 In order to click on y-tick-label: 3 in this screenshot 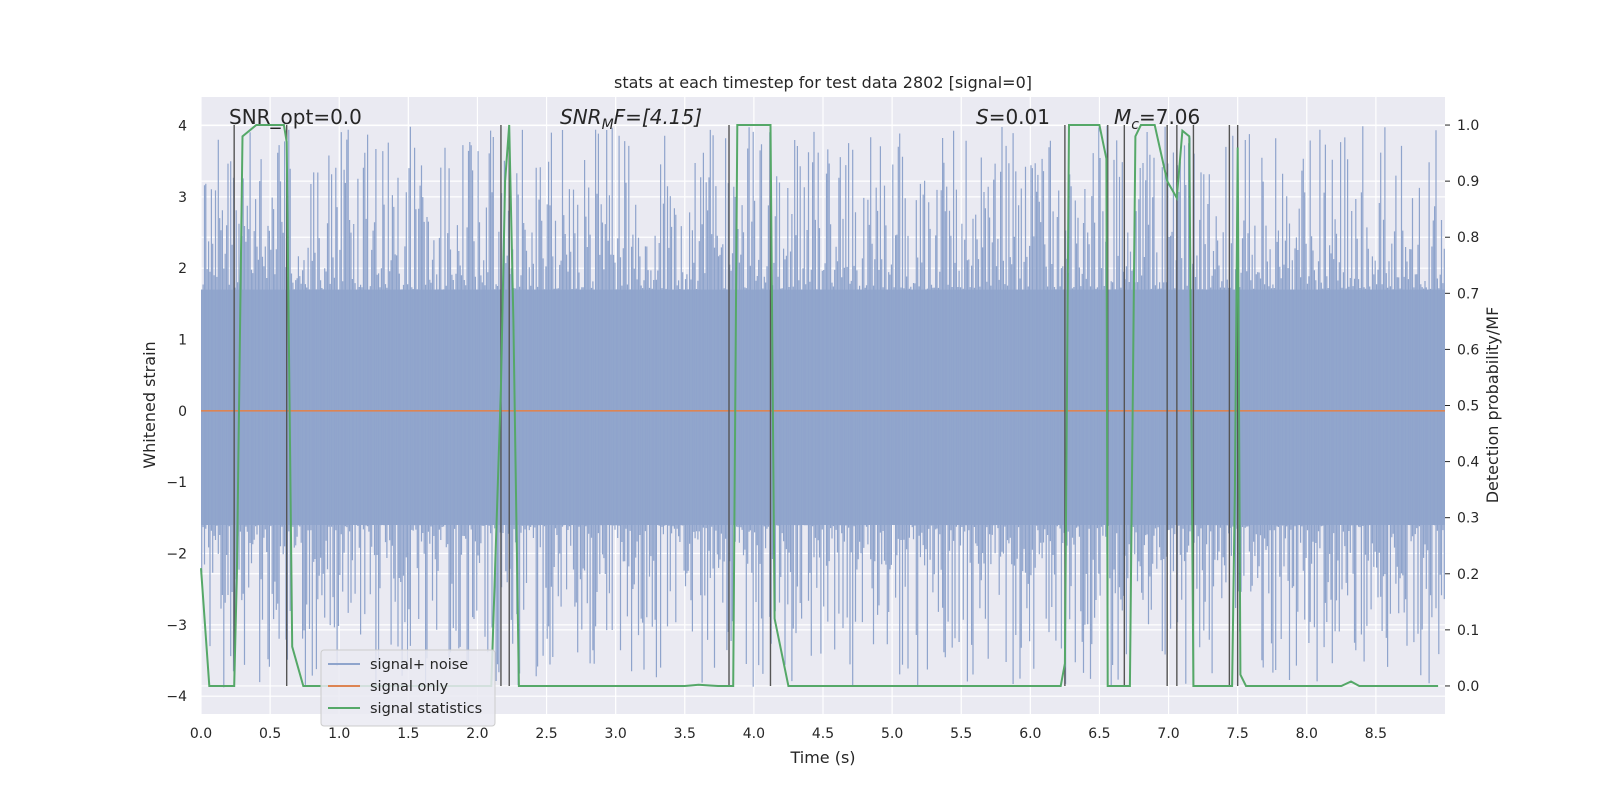, I will do `click(182, 198)`.